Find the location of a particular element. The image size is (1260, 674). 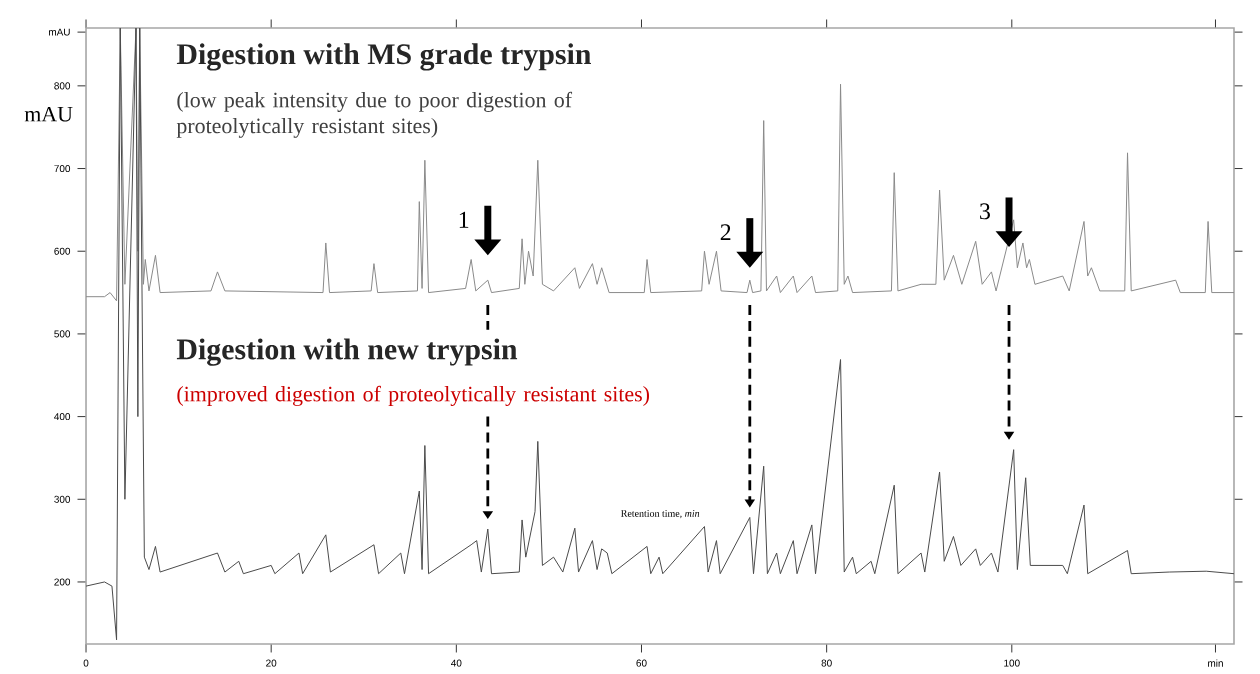

annotation: (low peak intensity due to poor digestion of proteolytically resistant sites) is located at coordinates (374, 115).